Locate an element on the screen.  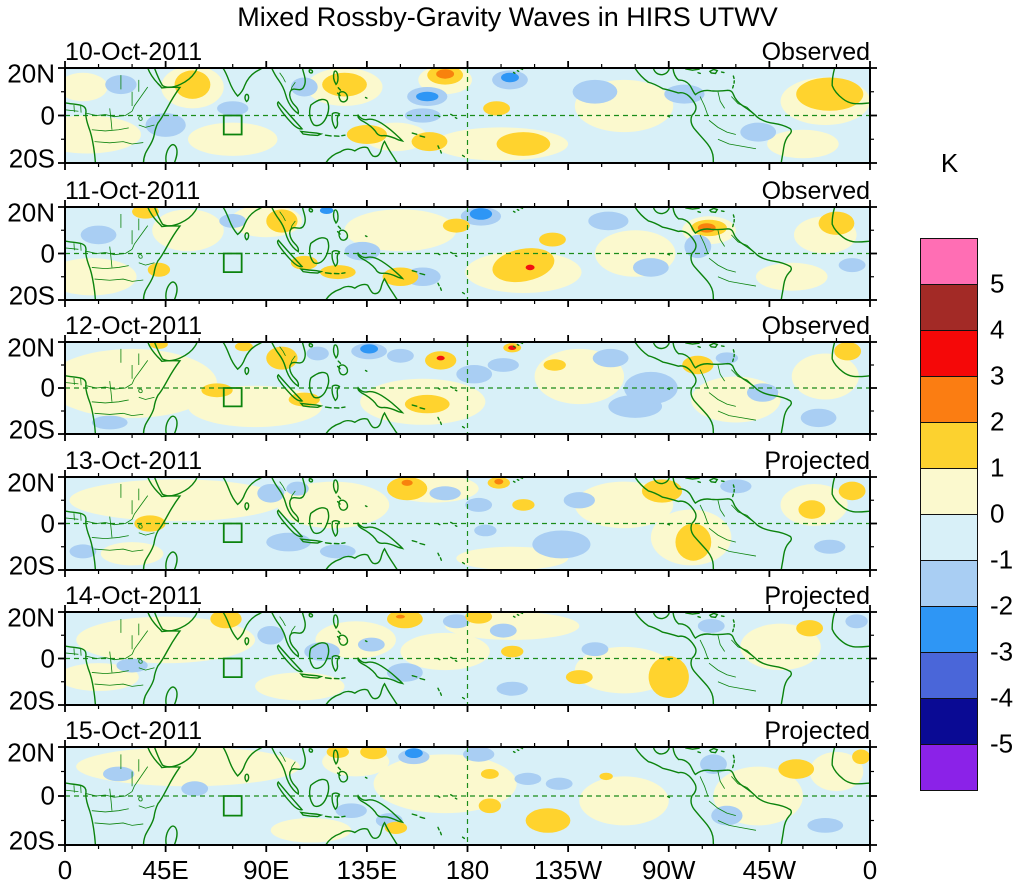
map-content is located at coordinates (467, 388).